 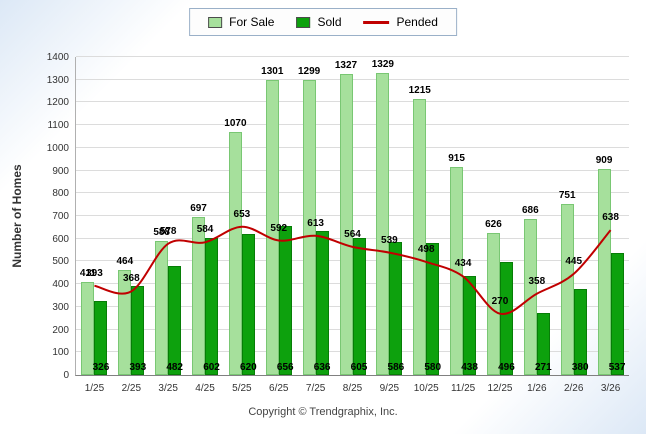 What do you see at coordinates (537, 281) in the screenshot?
I see `pended-value-label: 358` at bounding box center [537, 281].